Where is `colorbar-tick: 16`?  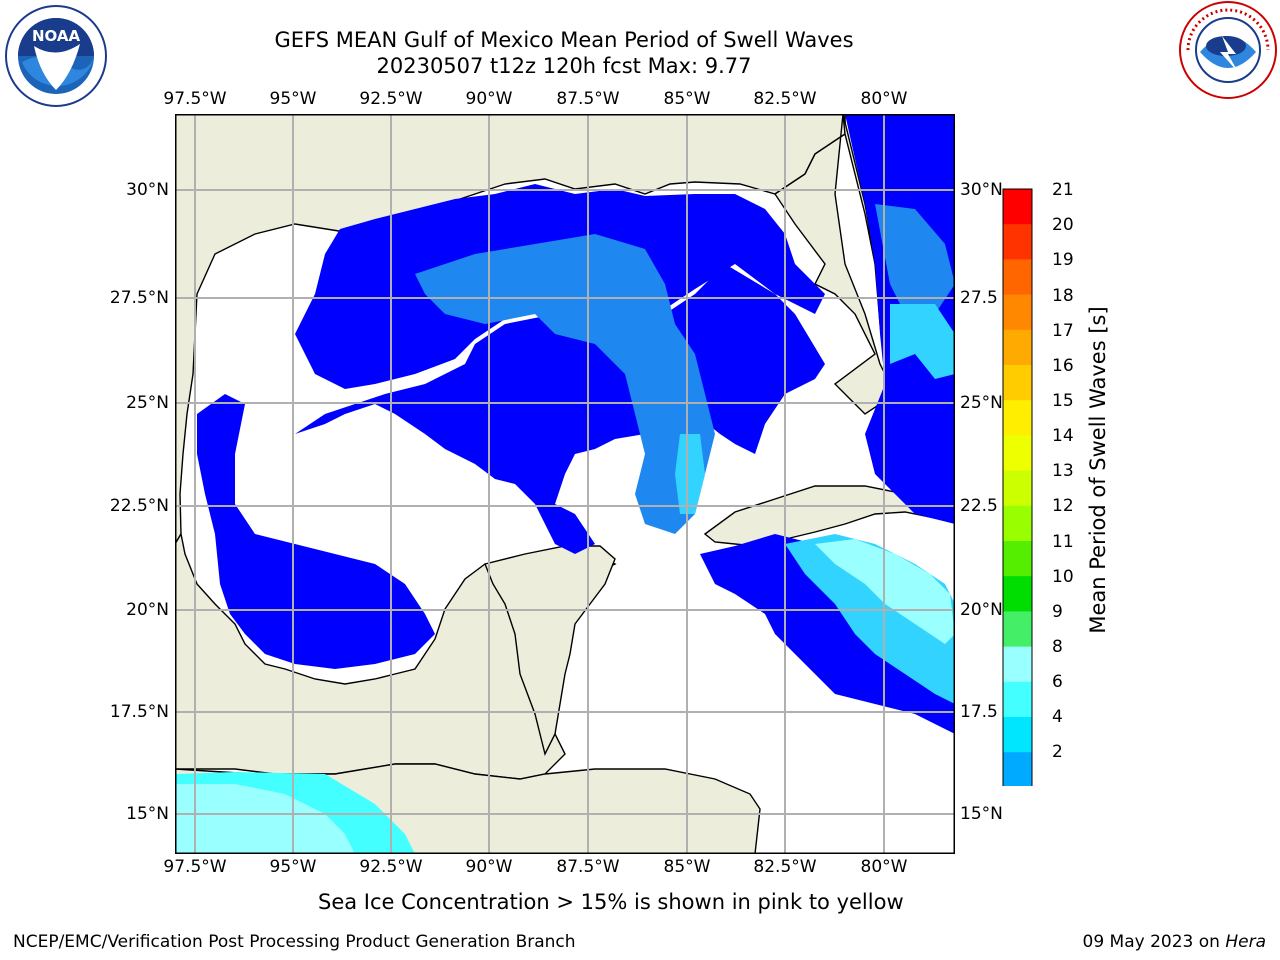 colorbar-tick: 16 is located at coordinates (1063, 366).